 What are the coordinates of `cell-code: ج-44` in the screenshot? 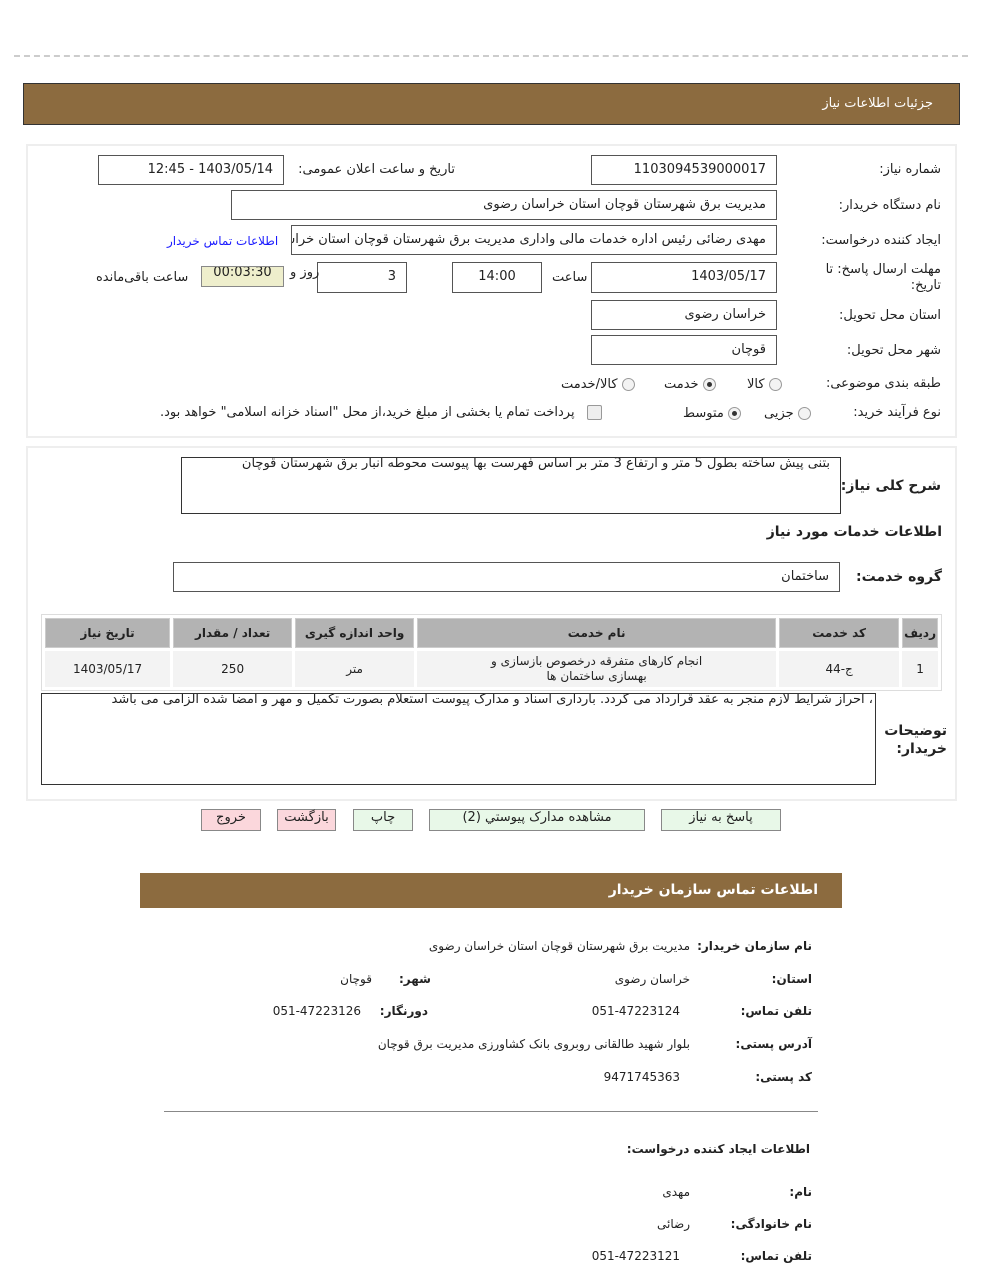 It's located at (839, 669).